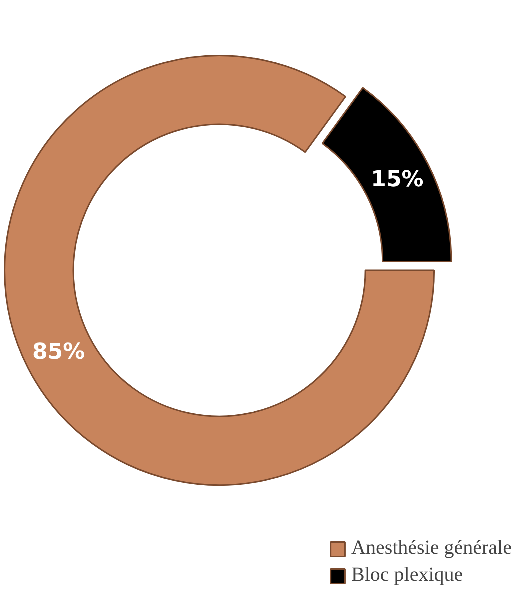 Image resolution: width=524 pixels, height=599 pixels. What do you see at coordinates (432, 548) in the screenshot?
I see `legend-label: Anesthésie générale` at bounding box center [432, 548].